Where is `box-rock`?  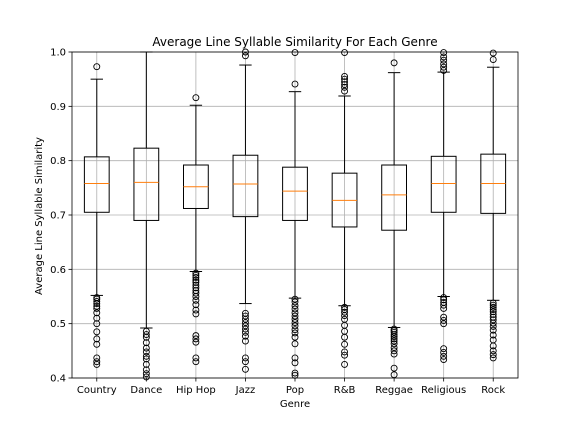
box-rock is located at coordinates (493, 205).